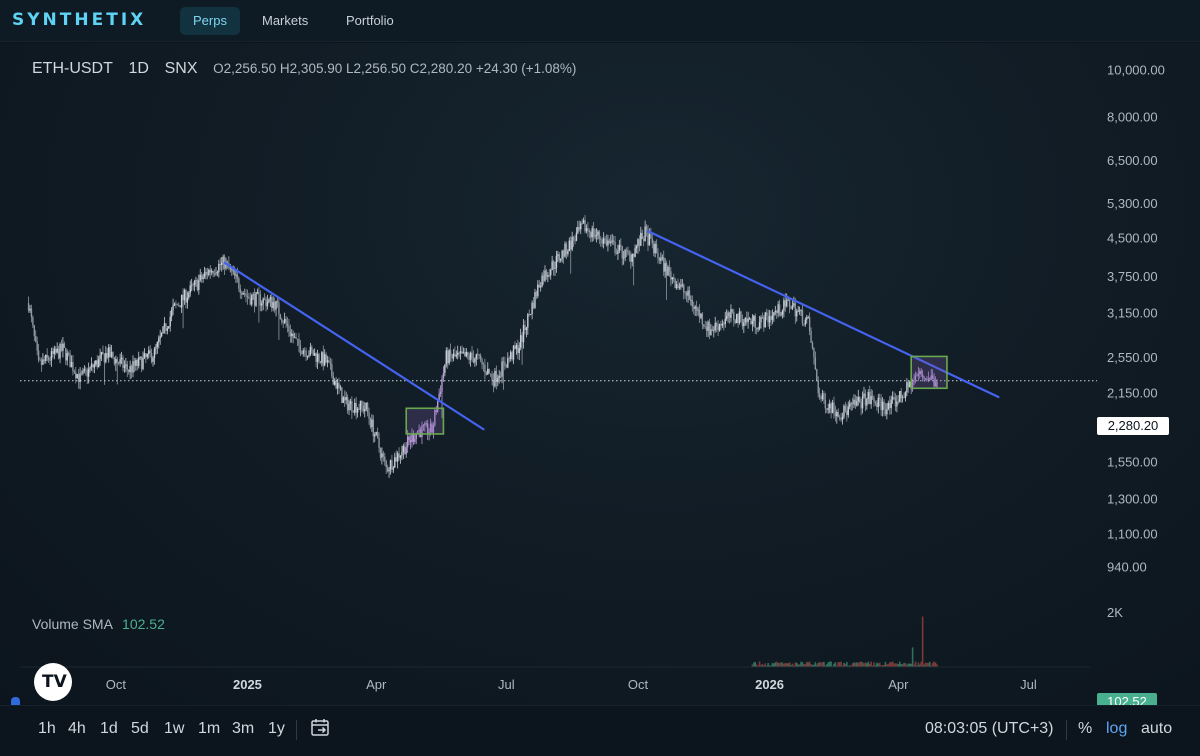 This screenshot has width=1200, height=756. I want to click on date-tick-label: Jul, so click(506, 684).